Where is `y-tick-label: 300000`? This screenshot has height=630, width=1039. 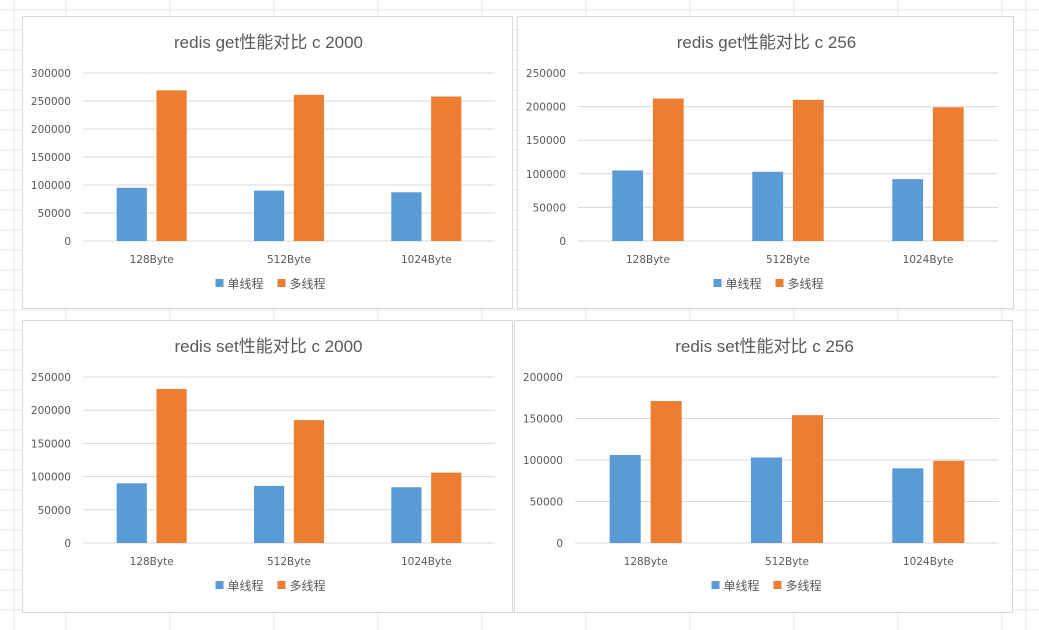
y-tick-label: 300000 is located at coordinates (51, 74).